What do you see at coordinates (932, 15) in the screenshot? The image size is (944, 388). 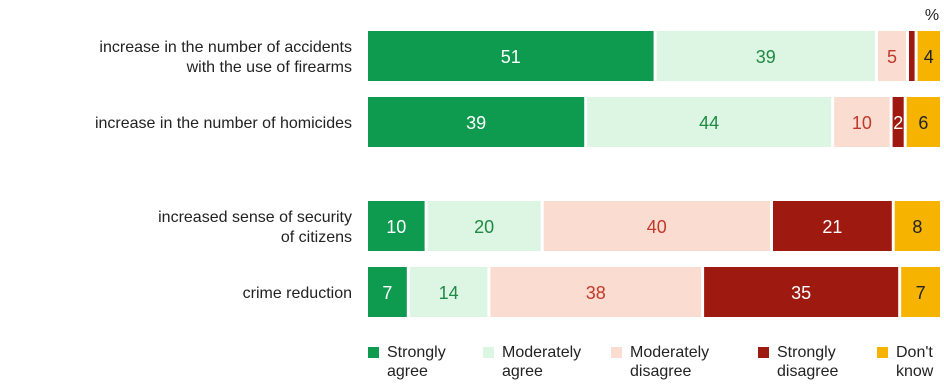 I see `unit-label: %` at bounding box center [932, 15].